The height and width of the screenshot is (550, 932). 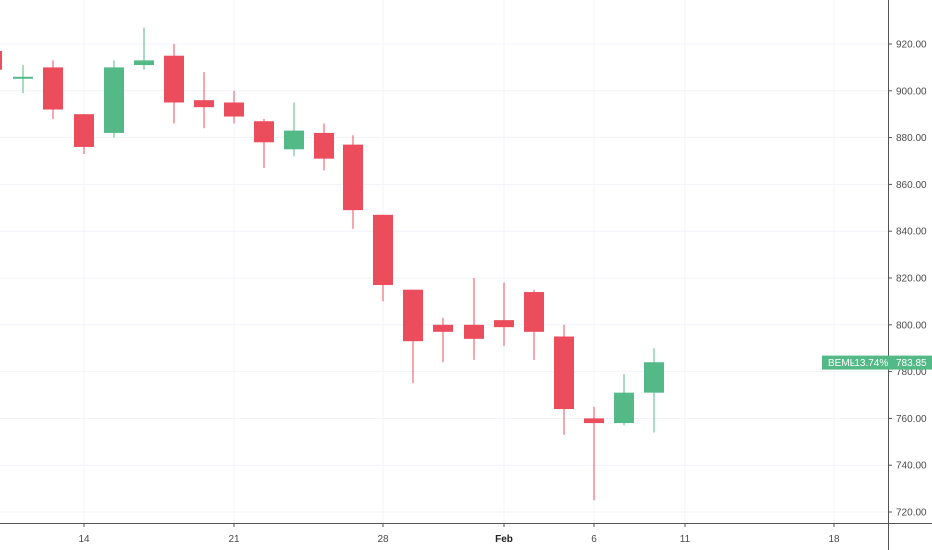 I want to click on y-axis-tick-label: 760.00, so click(x=911, y=419).